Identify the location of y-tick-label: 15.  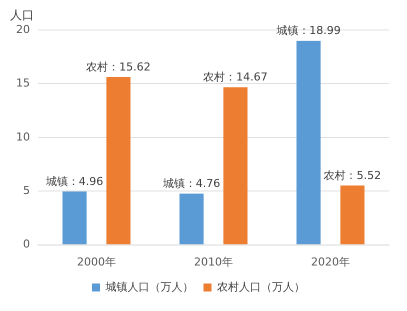
(23, 83).